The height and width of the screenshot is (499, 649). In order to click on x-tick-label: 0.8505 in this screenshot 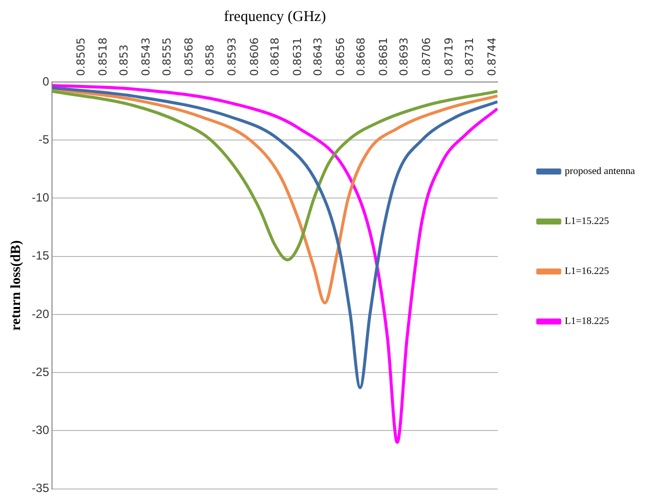, I will do `click(81, 57)`.